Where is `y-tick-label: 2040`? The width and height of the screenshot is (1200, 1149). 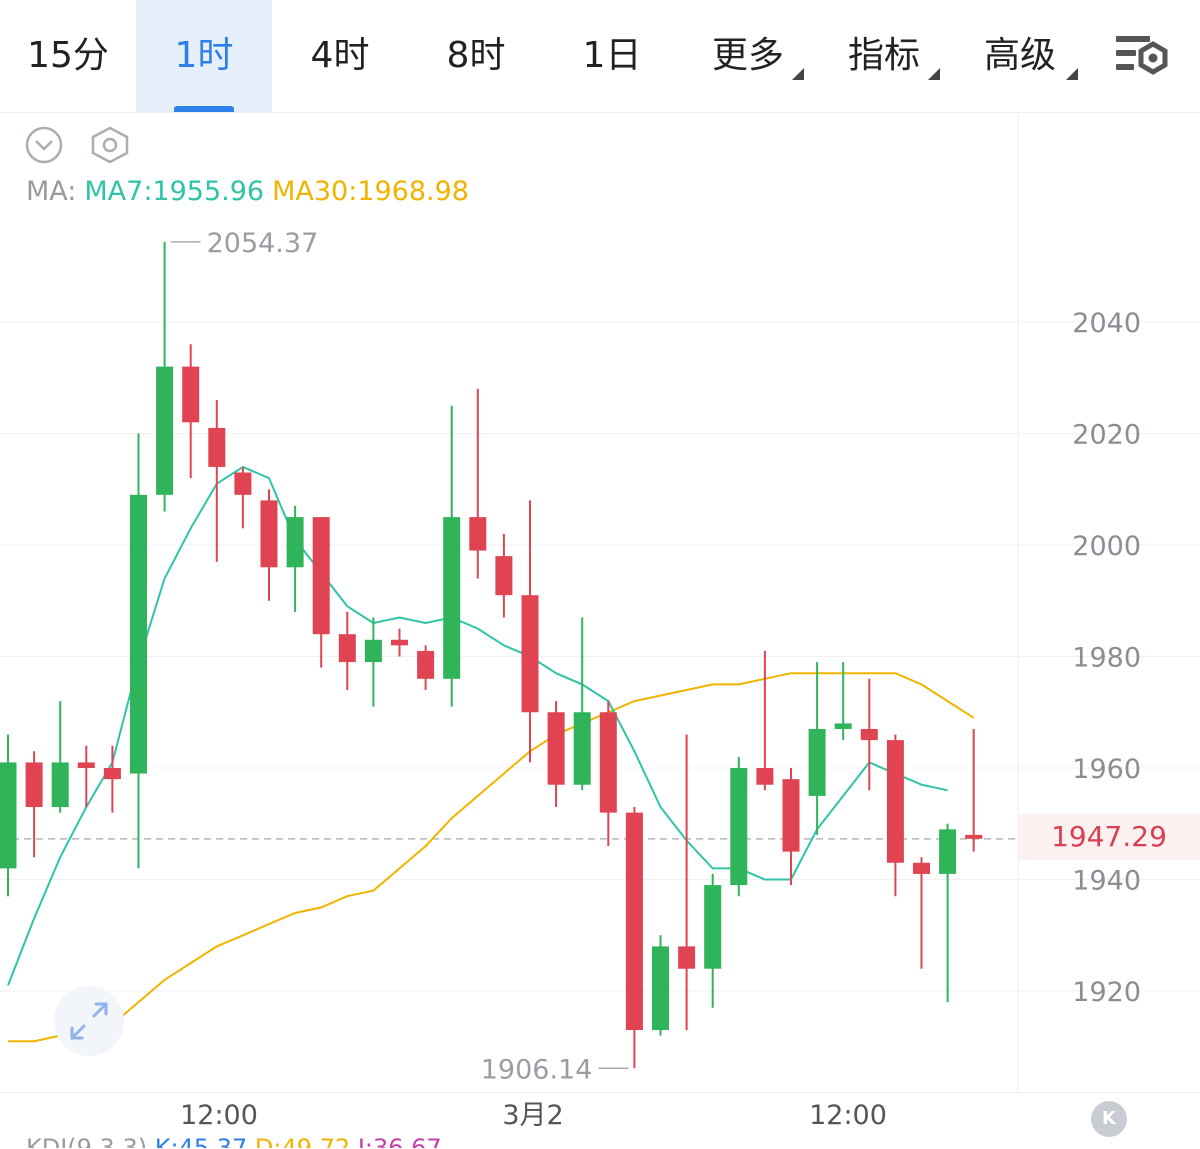 y-tick-label: 2040 is located at coordinates (1106, 323).